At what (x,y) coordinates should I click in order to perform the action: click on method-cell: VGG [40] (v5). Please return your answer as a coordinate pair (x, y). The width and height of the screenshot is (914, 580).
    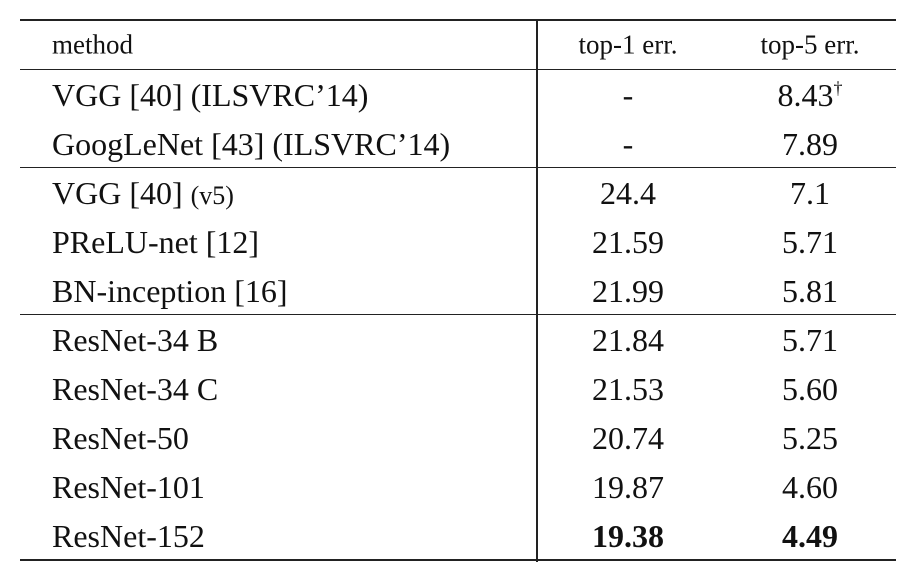
    Looking at the image, I should click on (143, 193).